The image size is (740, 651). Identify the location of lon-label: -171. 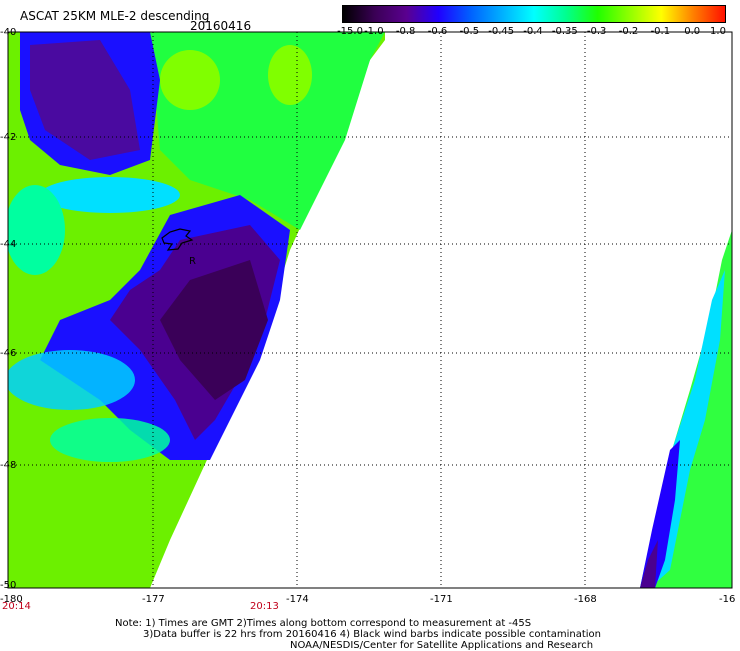
(441, 599).